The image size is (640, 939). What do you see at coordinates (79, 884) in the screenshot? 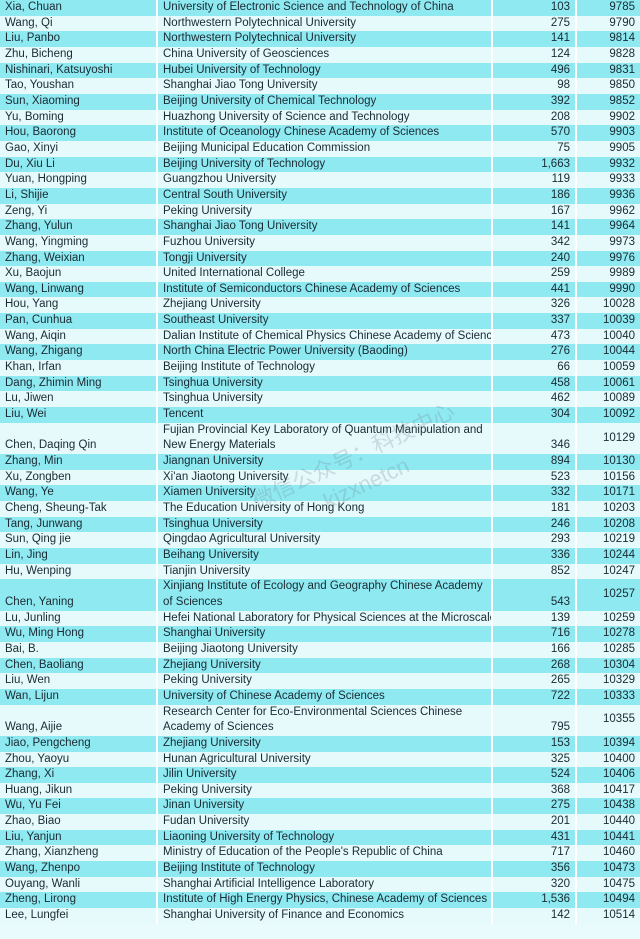
I see `researcher-name: Ouyang, Wanli` at bounding box center [79, 884].